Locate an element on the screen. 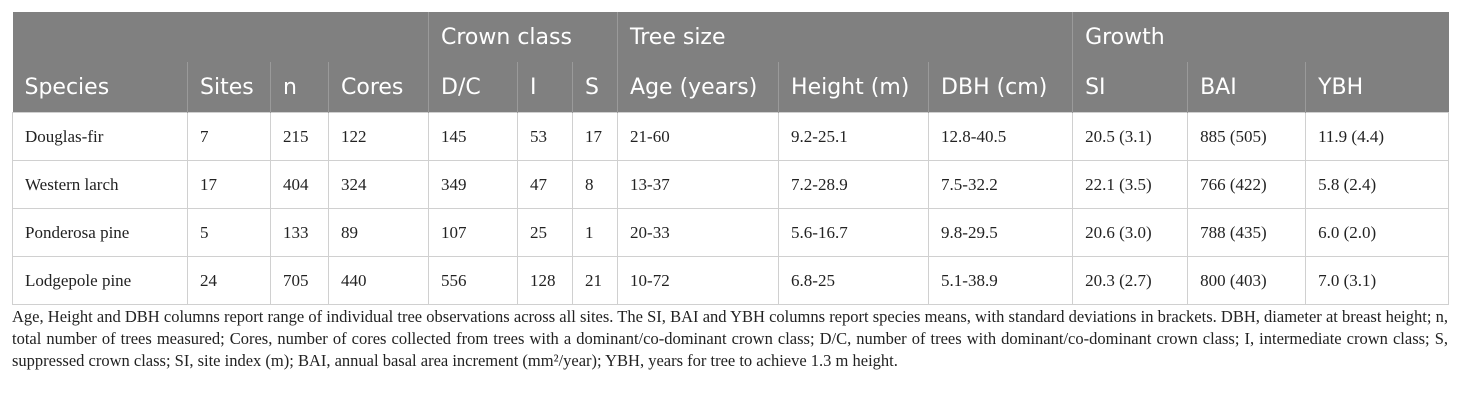 The height and width of the screenshot is (415, 1460). table-cell: 133 is located at coordinates (299, 232).